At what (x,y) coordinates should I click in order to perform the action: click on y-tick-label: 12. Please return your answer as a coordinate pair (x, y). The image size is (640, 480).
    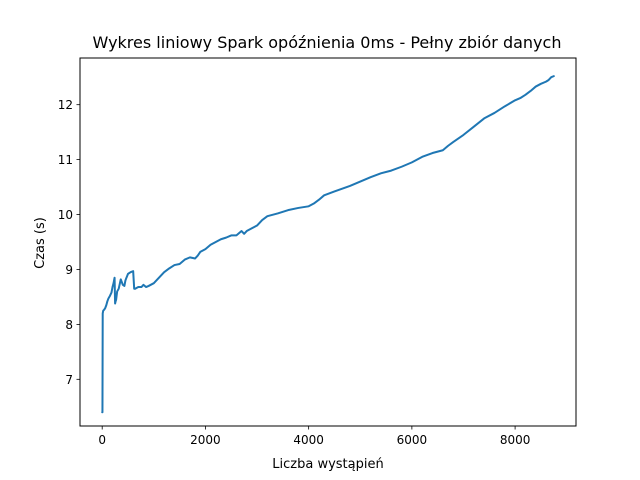
    Looking at the image, I should click on (65, 105).